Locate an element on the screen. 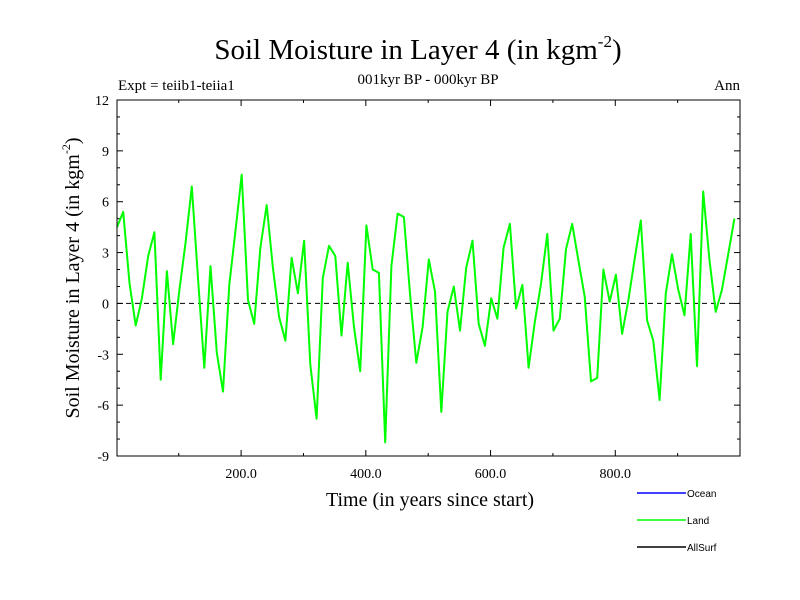 This screenshot has width=800, height=600. legend: Ocean Land AllSurf is located at coordinates (677, 521).